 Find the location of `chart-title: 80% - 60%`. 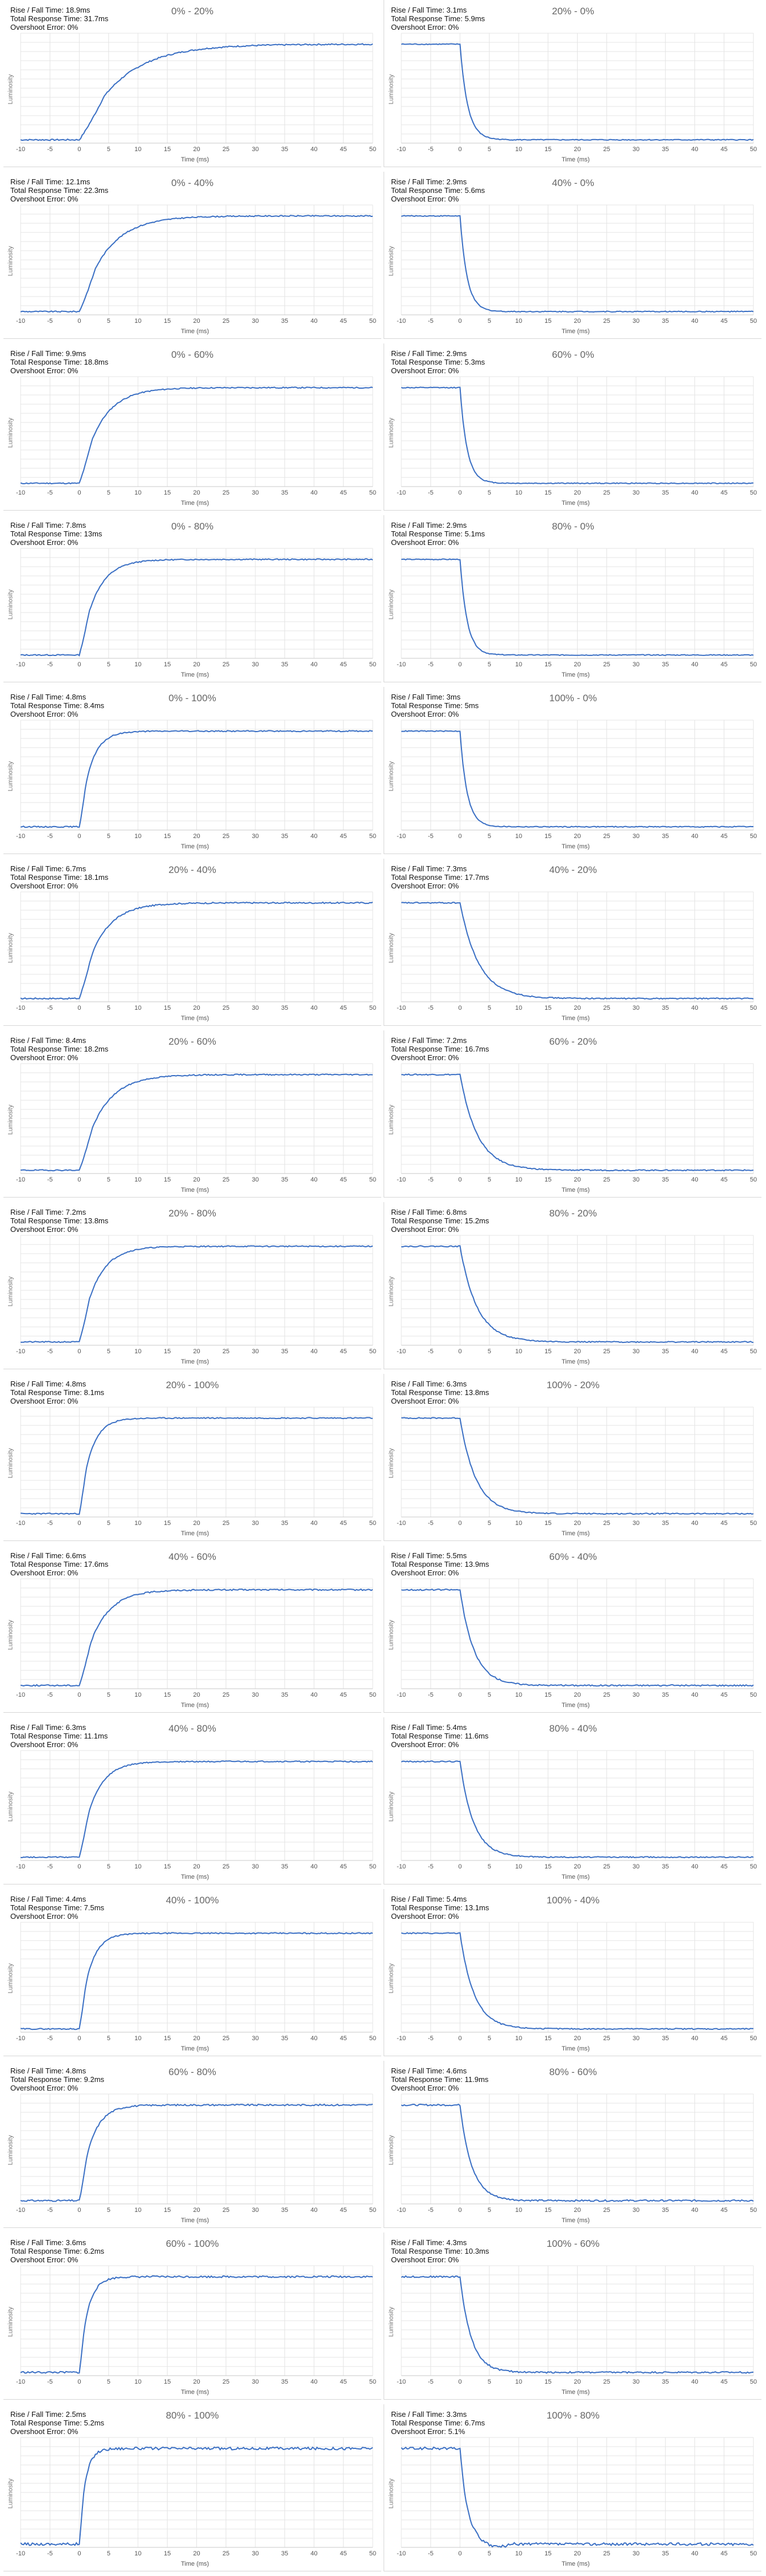

chart-title: 80% - 60% is located at coordinates (573, 2072).